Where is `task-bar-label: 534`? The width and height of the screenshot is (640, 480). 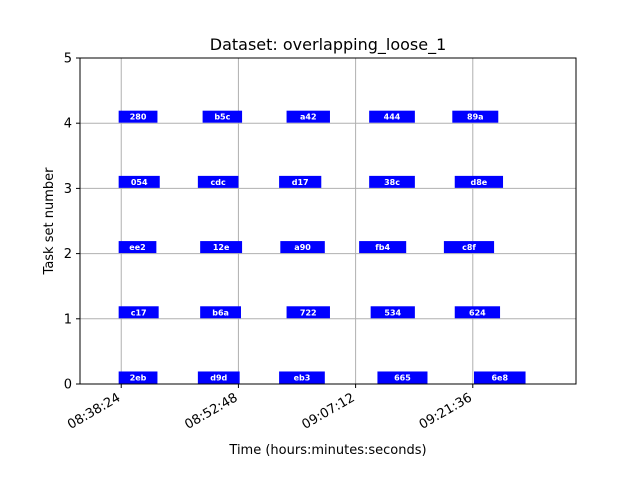 task-bar-label: 534 is located at coordinates (392, 312).